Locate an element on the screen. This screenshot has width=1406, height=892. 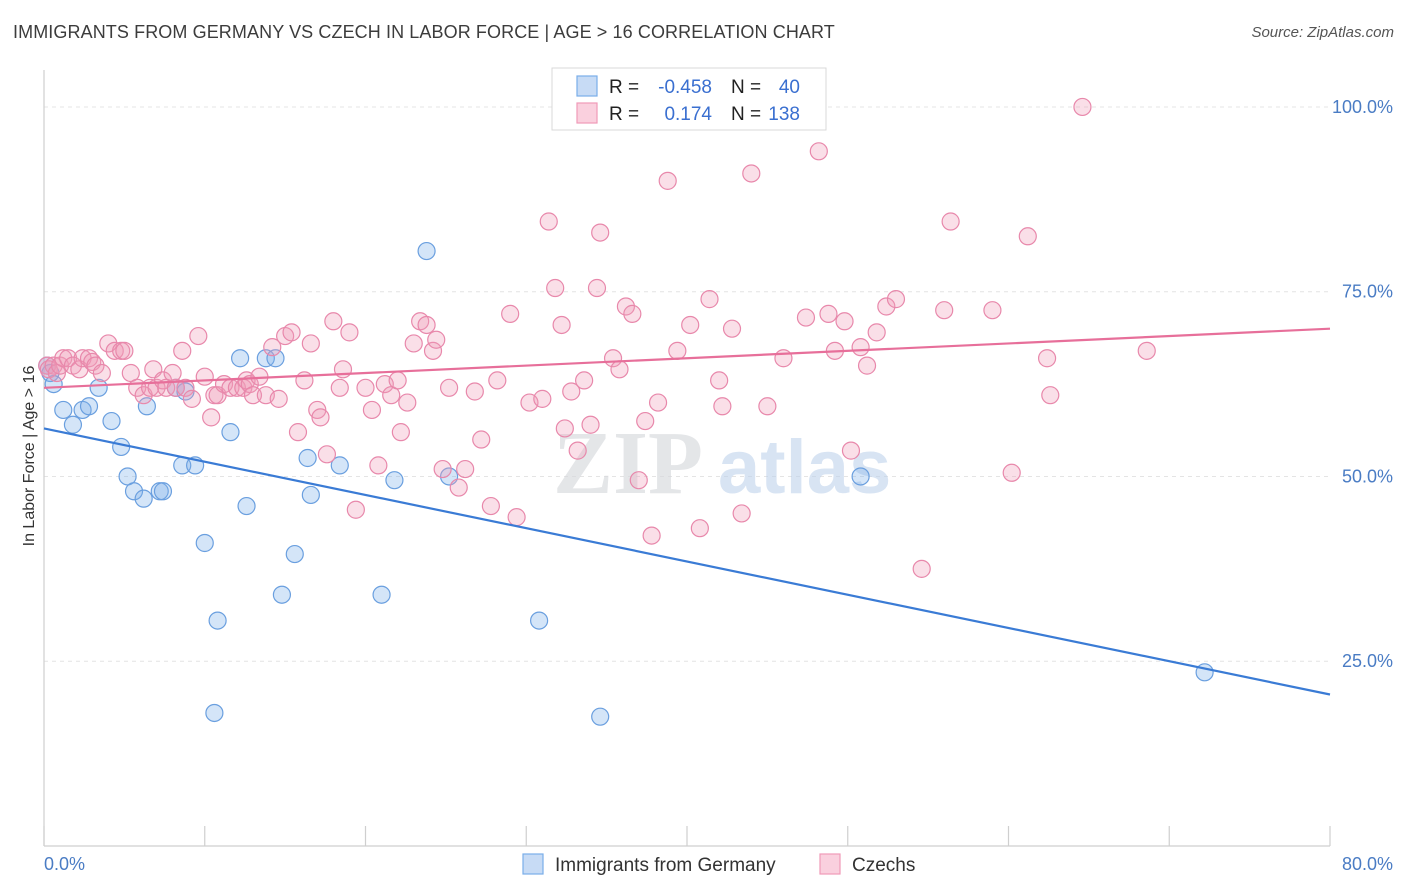
y-tick-label-2: 75.0% is located at coordinates (1367, 292).